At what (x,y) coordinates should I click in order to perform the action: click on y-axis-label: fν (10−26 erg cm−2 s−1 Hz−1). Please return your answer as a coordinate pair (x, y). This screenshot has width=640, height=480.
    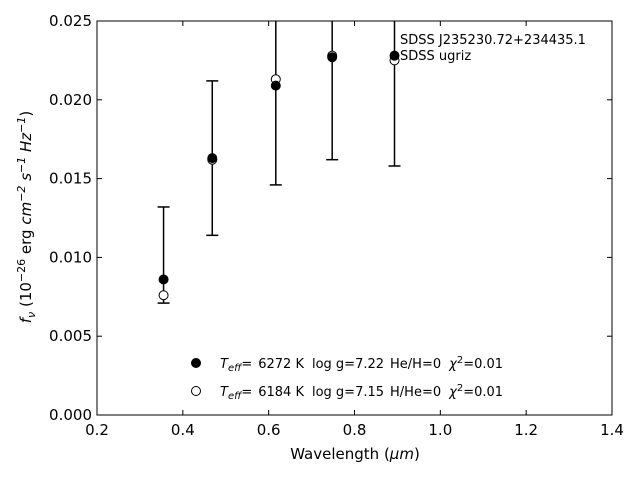
    Looking at the image, I should click on (26, 217).